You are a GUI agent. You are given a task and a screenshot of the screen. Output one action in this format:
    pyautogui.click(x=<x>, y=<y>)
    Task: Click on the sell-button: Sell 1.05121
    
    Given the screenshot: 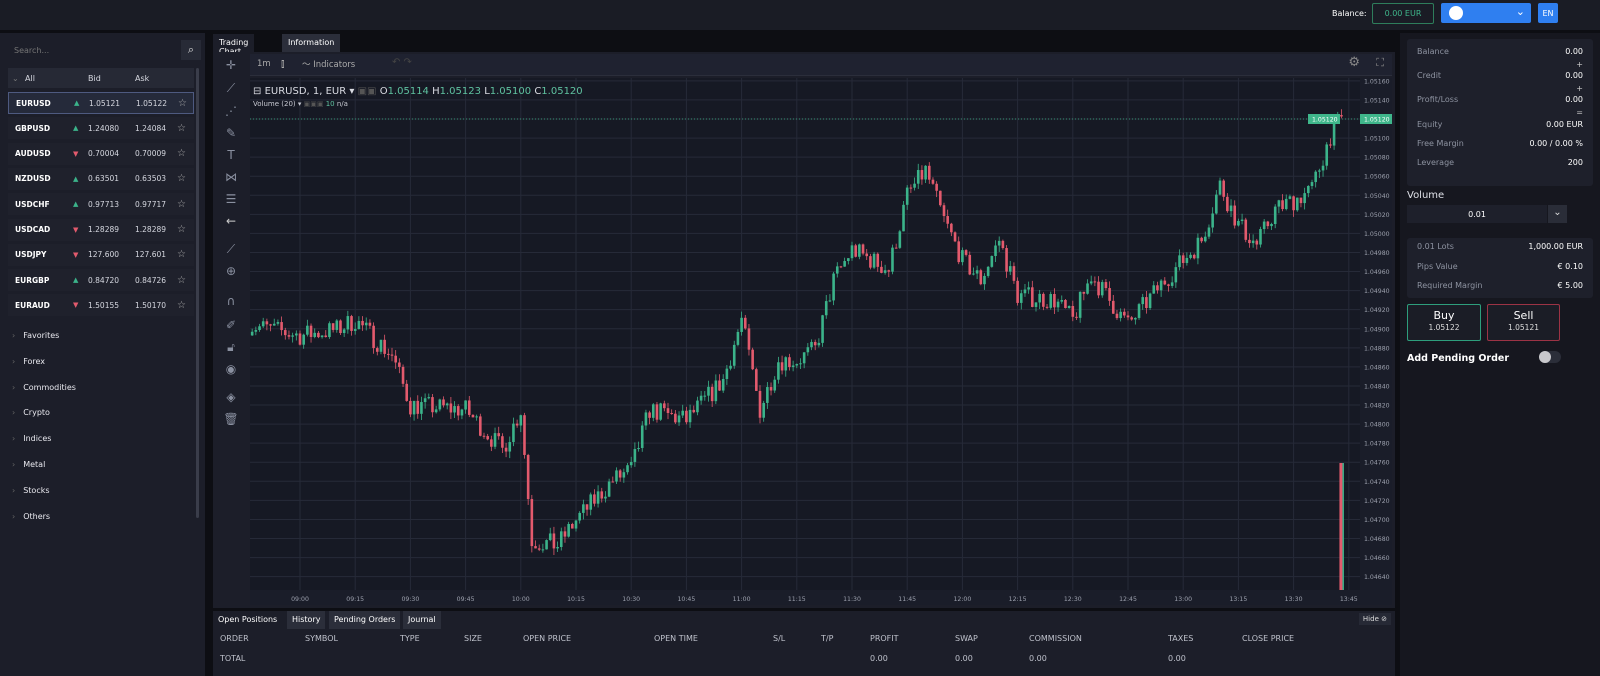 What is the action you would take?
    pyautogui.click(x=1523, y=322)
    